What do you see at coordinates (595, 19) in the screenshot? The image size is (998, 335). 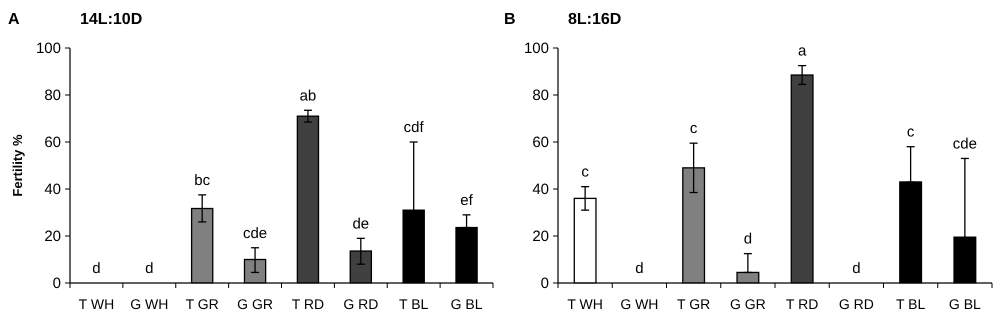 I see `chart-title: 8L:16D` at bounding box center [595, 19].